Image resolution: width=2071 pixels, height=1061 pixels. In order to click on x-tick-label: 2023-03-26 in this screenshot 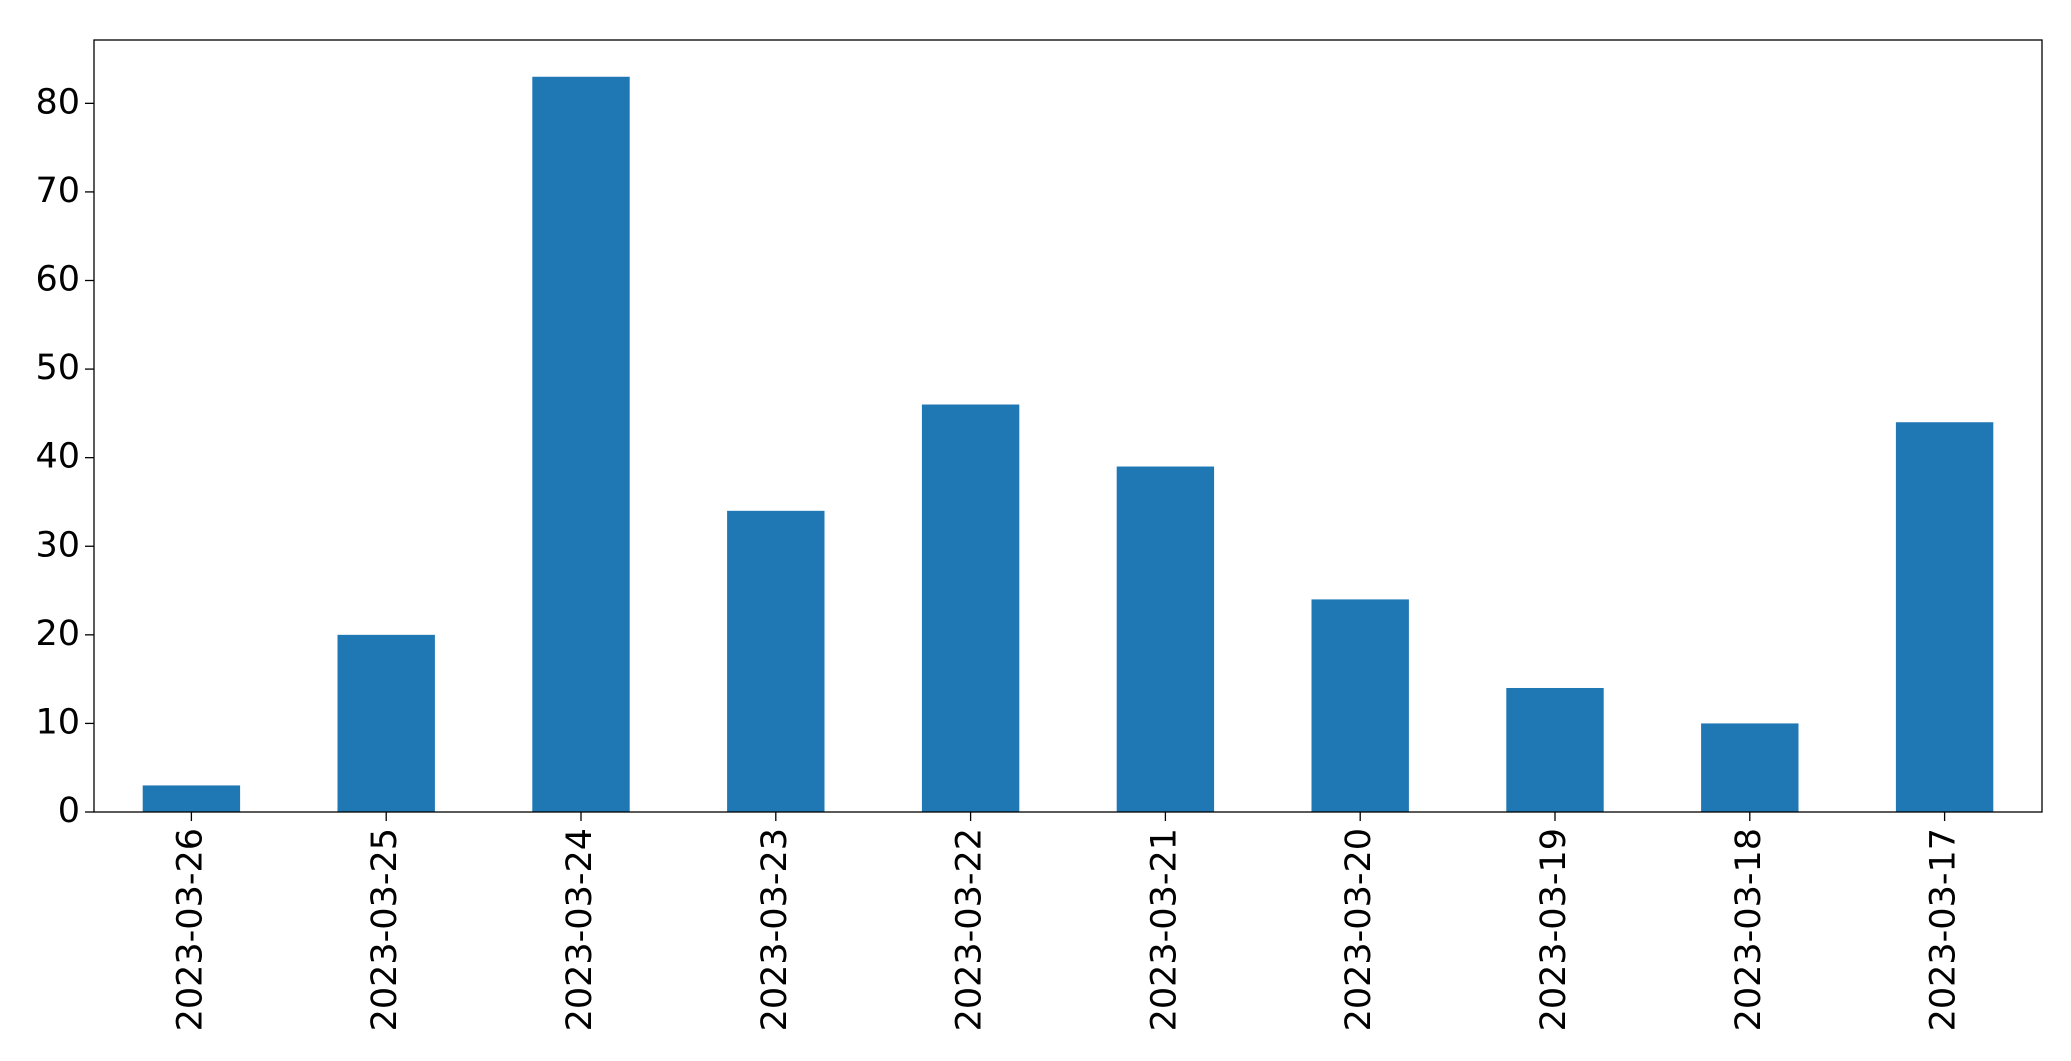, I will do `click(190, 929)`.